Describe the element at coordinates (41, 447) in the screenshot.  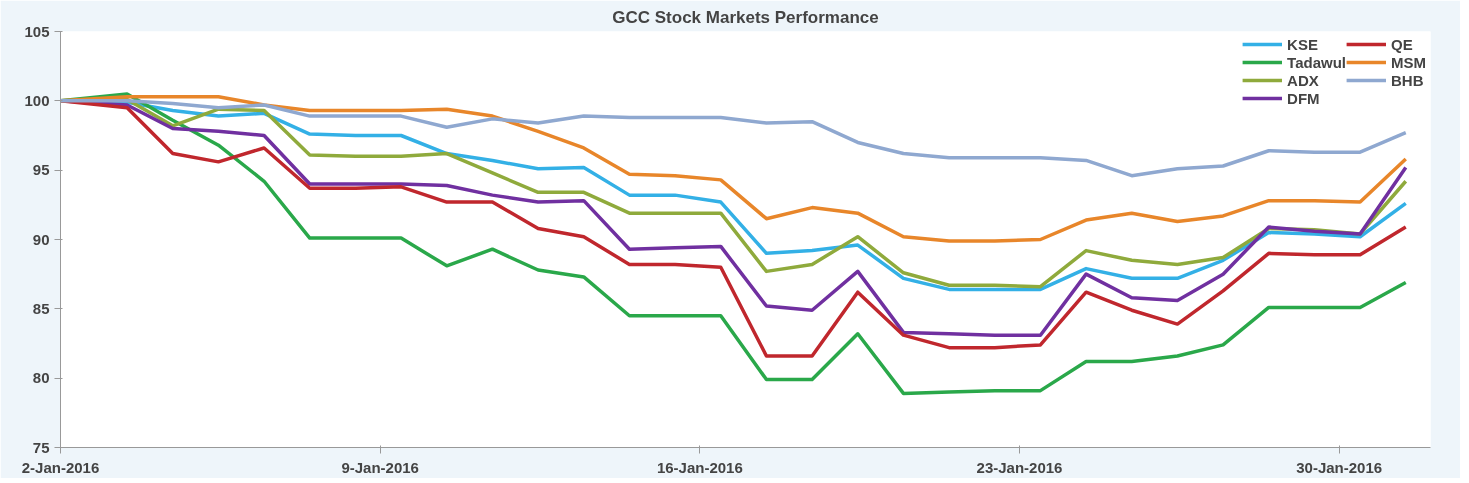
I see `y-tick-label: 75` at that location.